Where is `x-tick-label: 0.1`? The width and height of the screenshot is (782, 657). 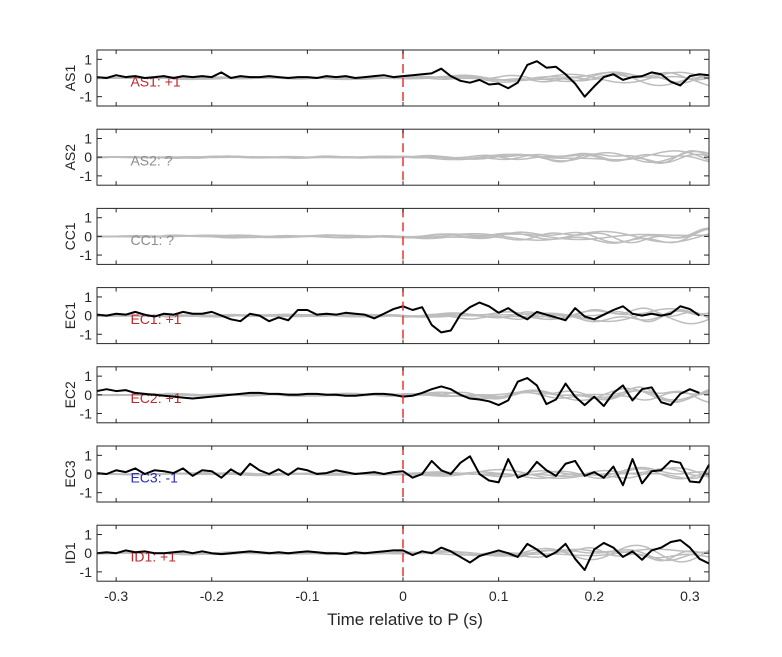
x-tick-label: 0.1 is located at coordinates (499, 596).